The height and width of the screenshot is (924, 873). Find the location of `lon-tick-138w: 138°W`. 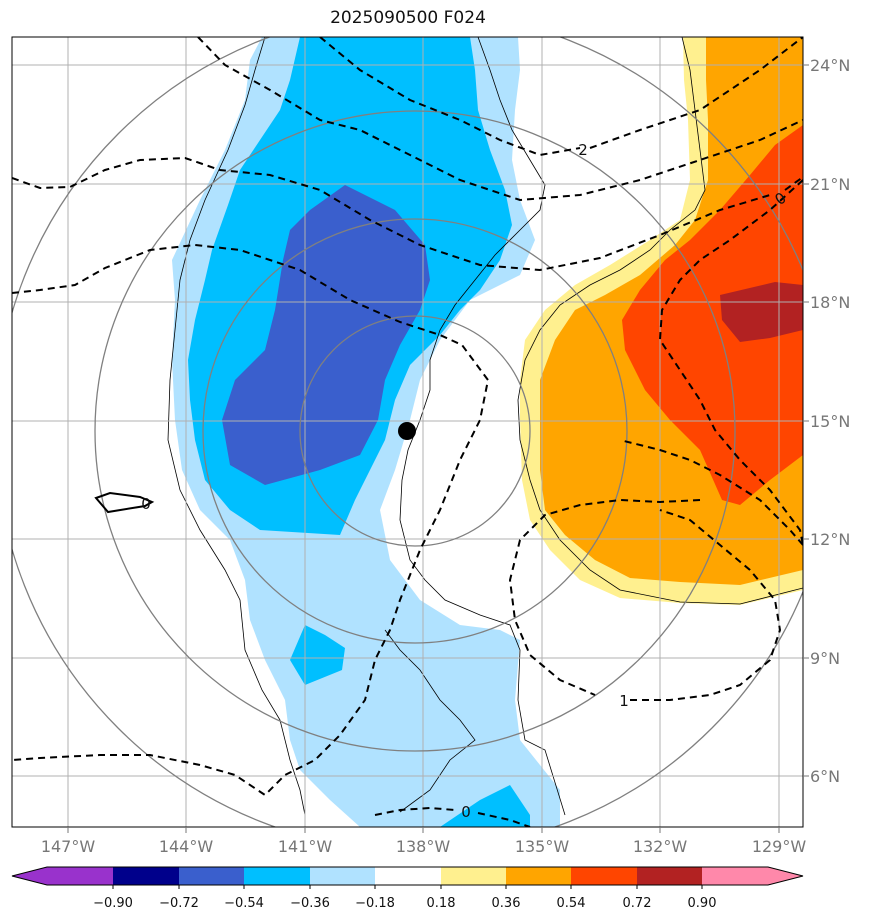

lon-tick-138w: 138°W is located at coordinates (423, 846).